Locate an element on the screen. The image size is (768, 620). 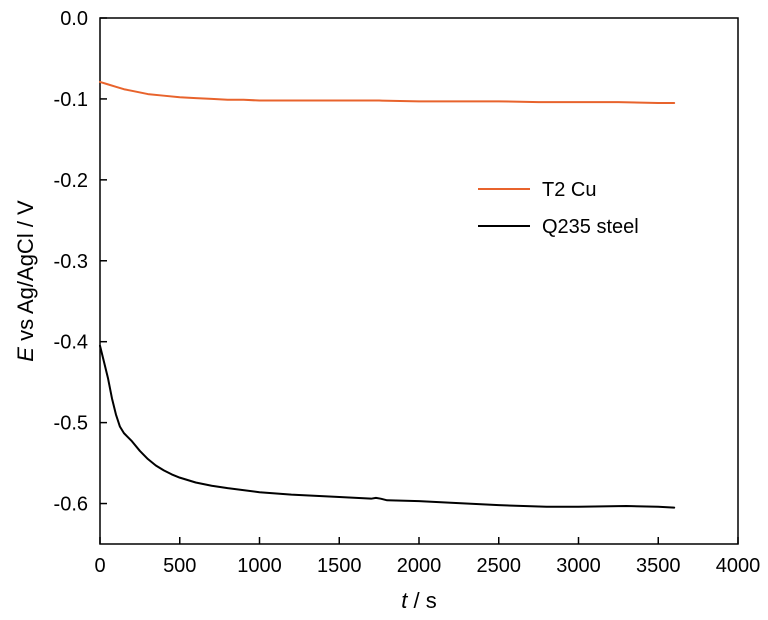
y-axis: 0.0 -0.1 -0.2 -0.3 -0.4 -0.5 -0.6 is located at coordinates (80, 262).